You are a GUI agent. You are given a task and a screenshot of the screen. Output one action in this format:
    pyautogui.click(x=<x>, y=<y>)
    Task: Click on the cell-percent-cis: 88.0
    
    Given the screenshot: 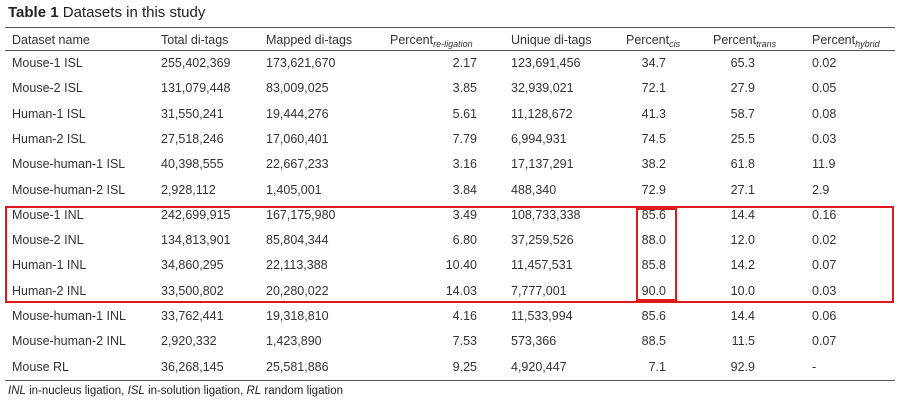 What is the action you would take?
    pyautogui.click(x=653, y=240)
    